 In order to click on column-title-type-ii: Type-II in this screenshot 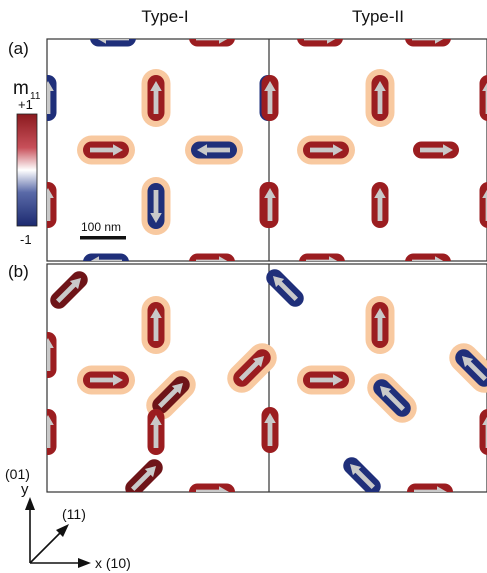, I will do `click(378, 16)`.